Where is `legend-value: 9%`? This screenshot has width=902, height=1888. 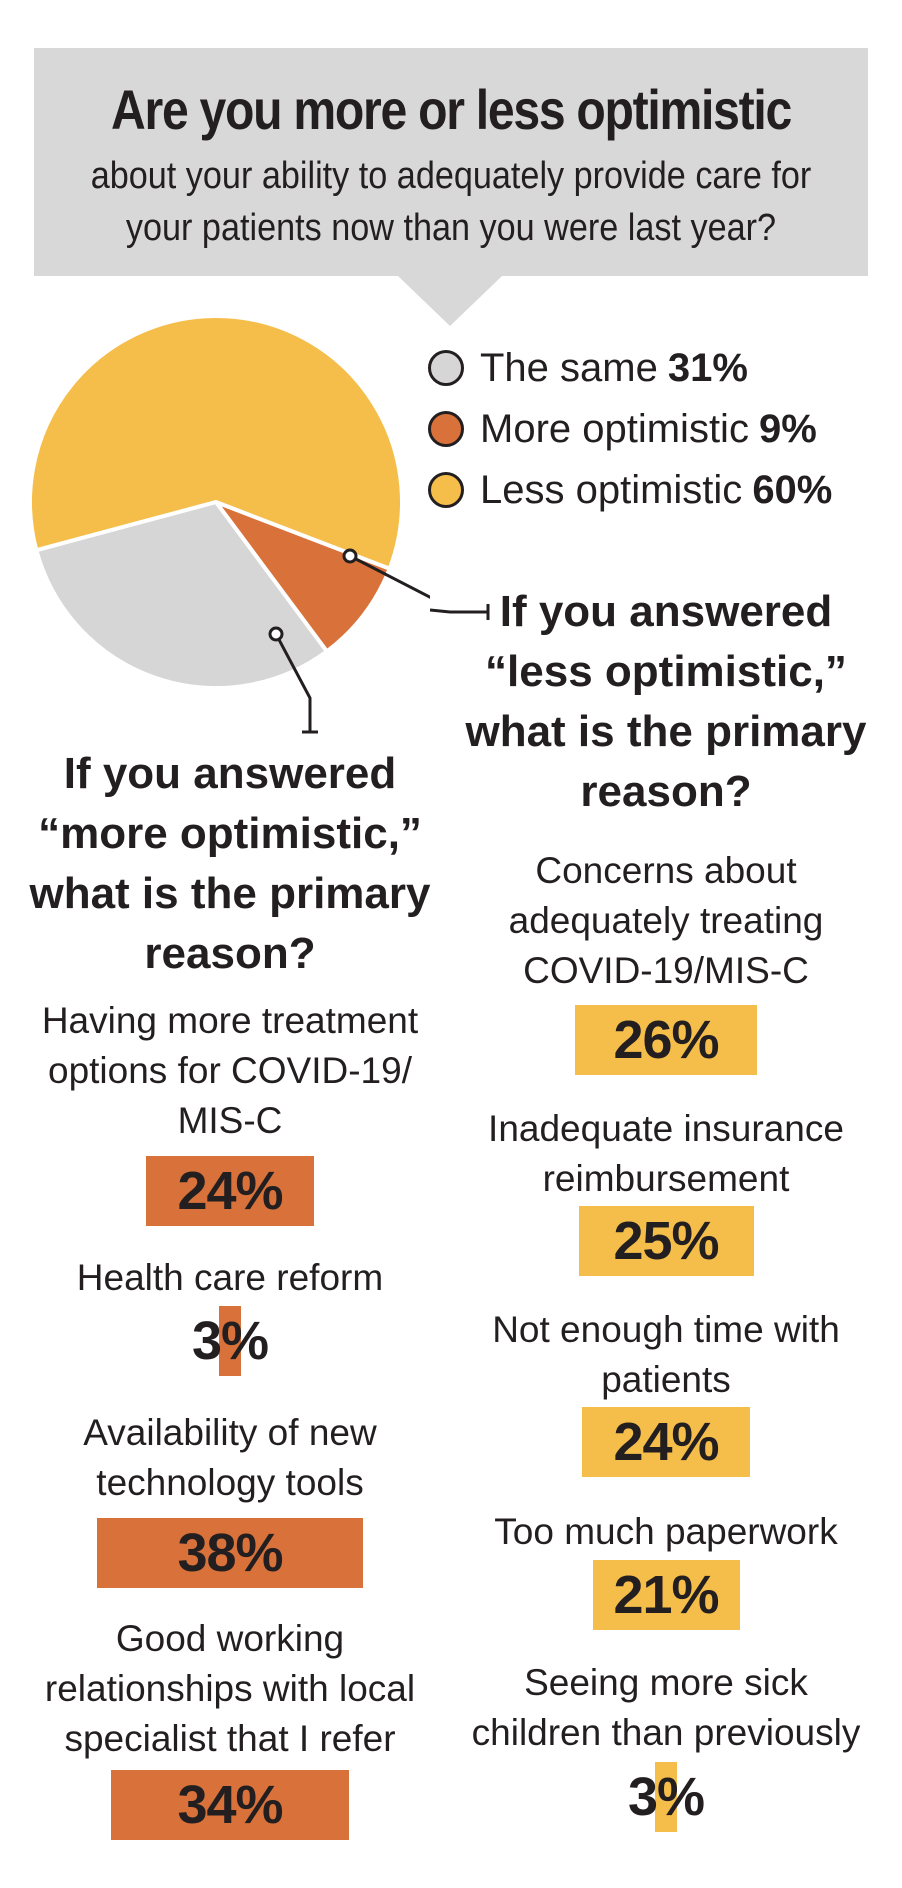
legend-value: 9% is located at coordinates (787, 428).